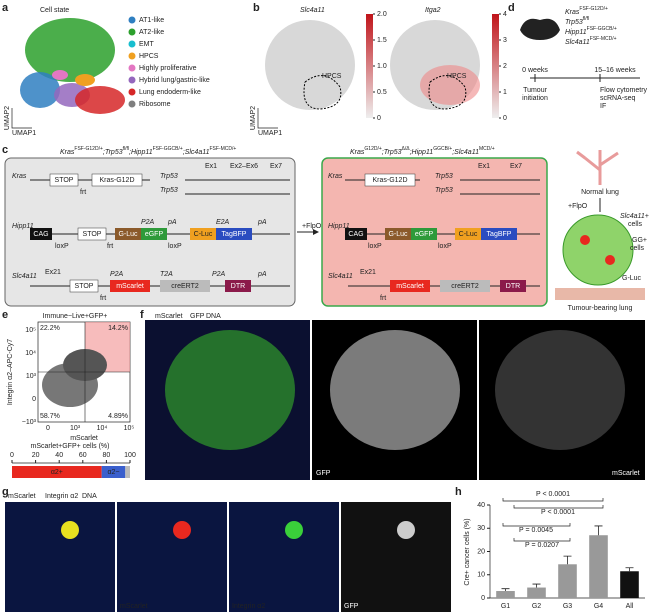  Describe the element at coordinates (117, 274) in the screenshot. I see `site: P2A` at that location.